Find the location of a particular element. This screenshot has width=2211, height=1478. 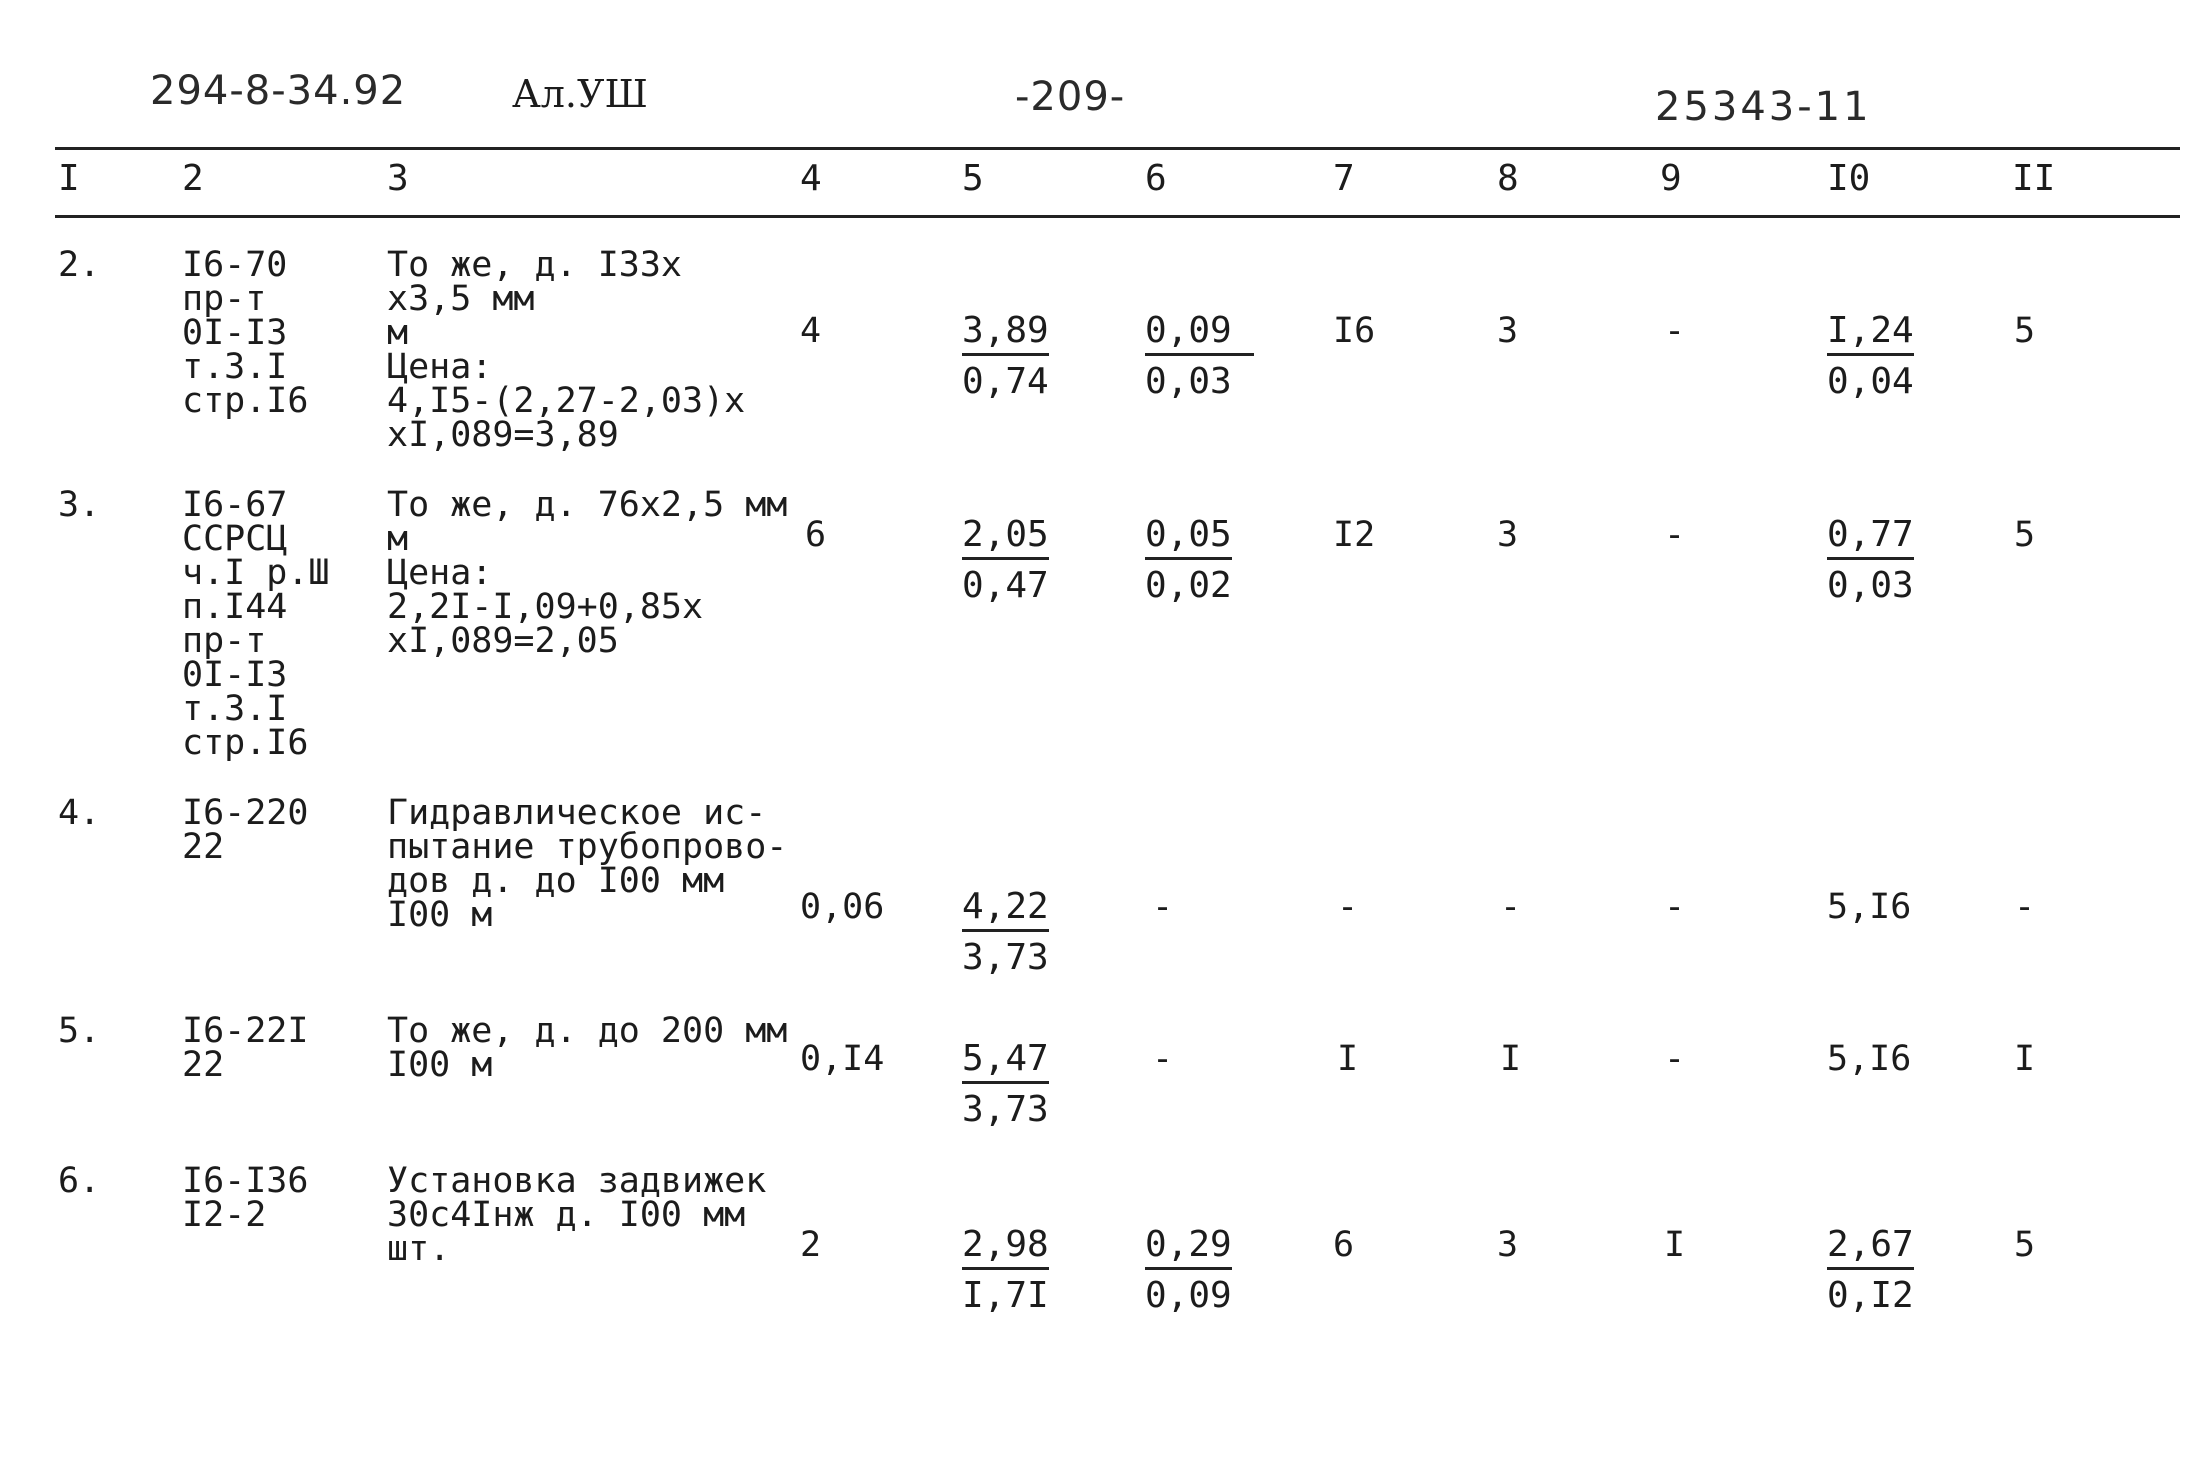

unit-cost: 2,05 0,47 is located at coordinates (1005, 560).